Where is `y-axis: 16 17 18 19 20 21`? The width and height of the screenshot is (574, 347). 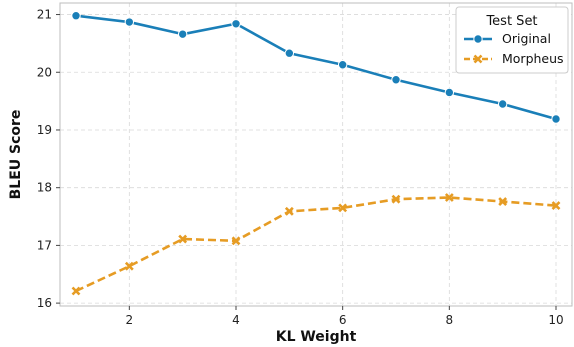
y-axis: 16 17 18 19 20 21 is located at coordinates (48, 159).